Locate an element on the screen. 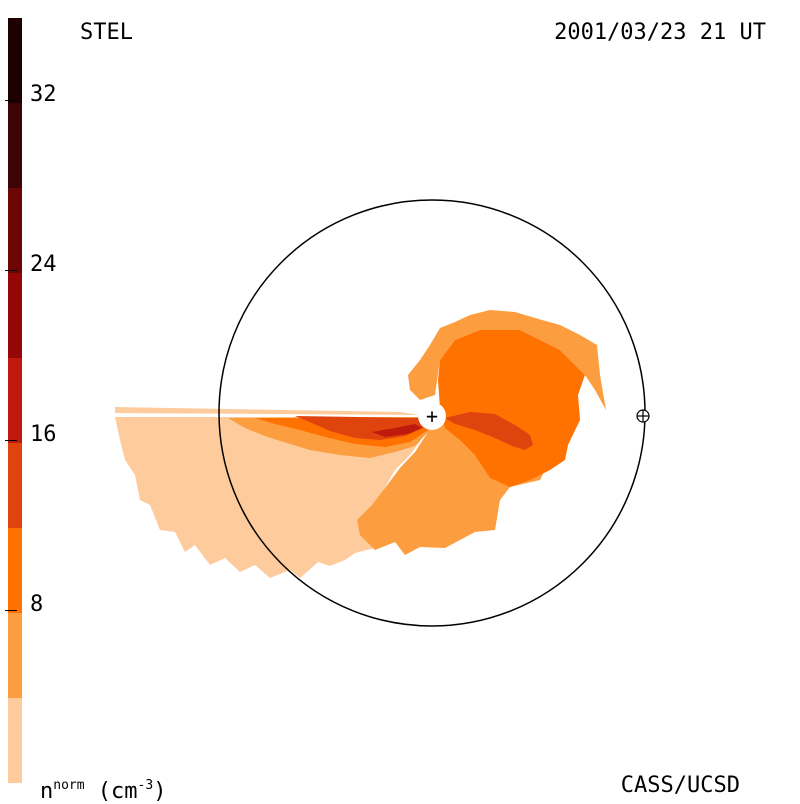 The height and width of the screenshot is (804, 800). timestamp: 2001/03/23 21 UT is located at coordinates (660, 32).